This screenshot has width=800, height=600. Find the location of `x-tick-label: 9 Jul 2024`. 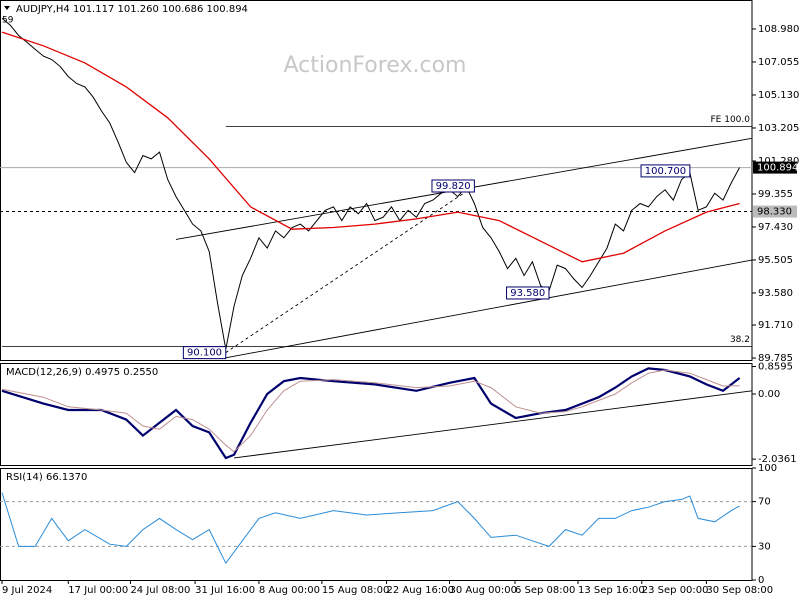

x-tick-label: 9 Jul 2024 is located at coordinates (27, 590).